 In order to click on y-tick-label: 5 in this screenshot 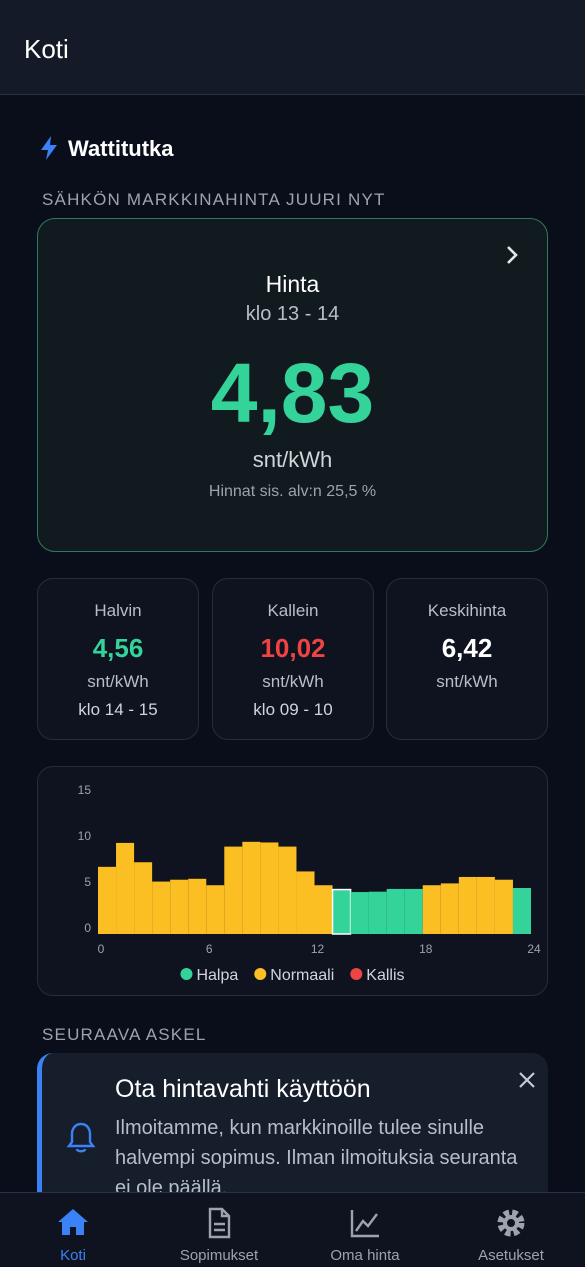, I will do `click(87, 882)`.